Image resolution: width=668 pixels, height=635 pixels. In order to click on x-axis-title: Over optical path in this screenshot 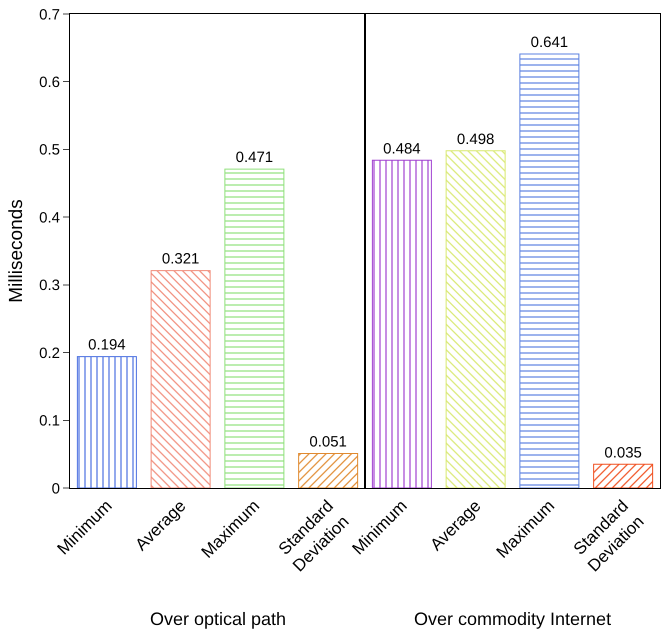, I will do `click(218, 619)`.